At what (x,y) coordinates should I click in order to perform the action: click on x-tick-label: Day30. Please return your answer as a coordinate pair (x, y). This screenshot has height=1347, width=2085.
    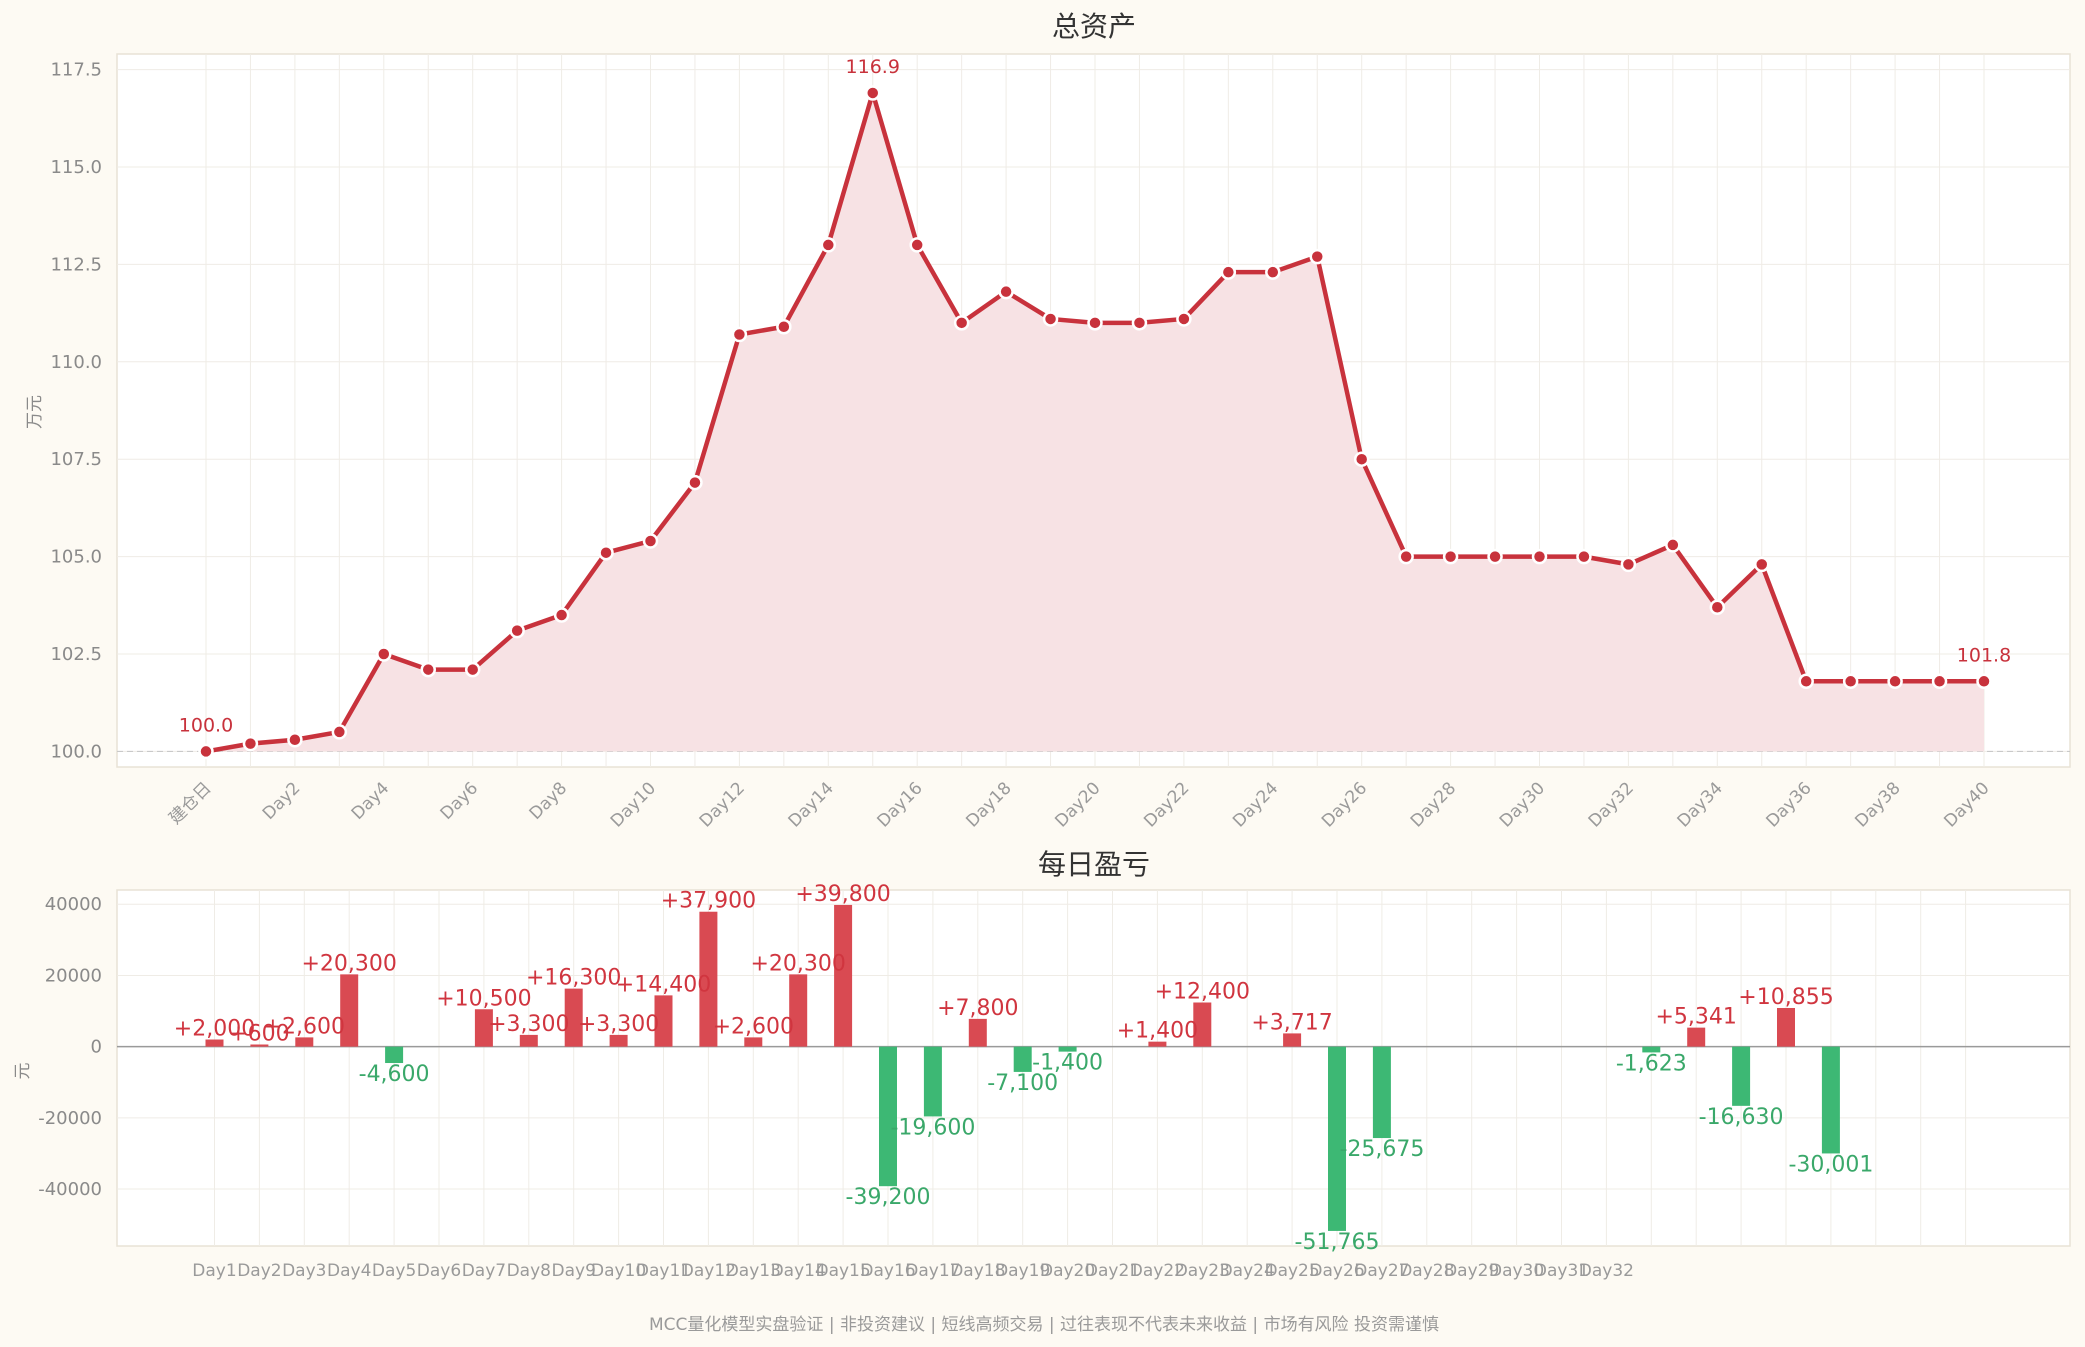
    Looking at the image, I should click on (1522, 804).